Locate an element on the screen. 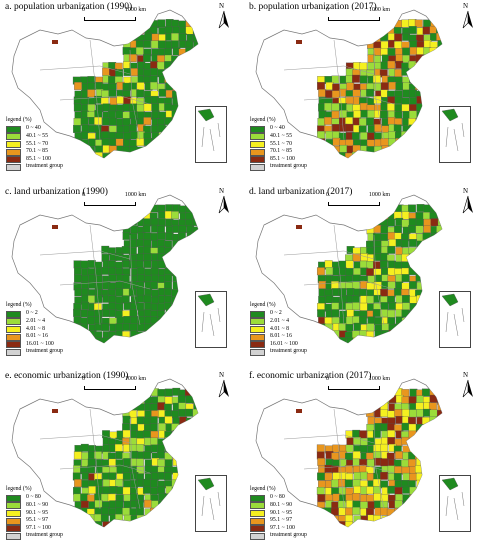 The width and height of the screenshot is (487, 550). legend-item: 70.1 ~ 85 is located at coordinates (34, 152).